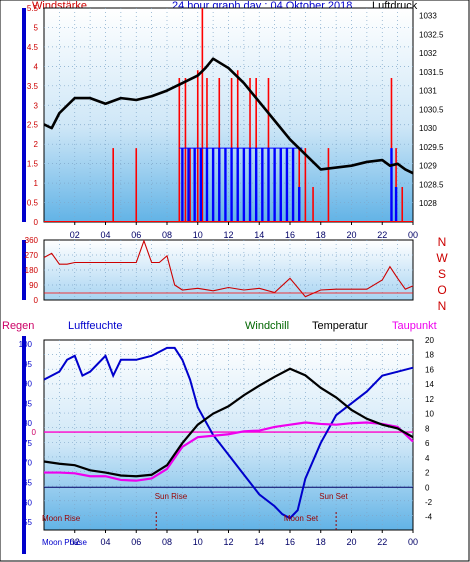 Image resolution: width=470 pixels, height=562 pixels. What do you see at coordinates (290, 235) in the screenshot?
I see `wind-xtick-label: 16` at bounding box center [290, 235].